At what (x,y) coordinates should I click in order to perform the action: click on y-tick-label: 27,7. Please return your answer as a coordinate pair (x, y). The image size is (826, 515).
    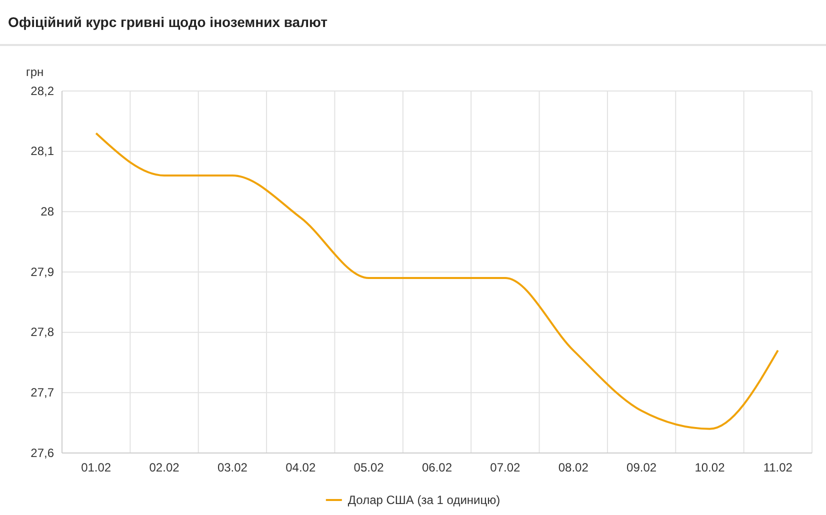
    Looking at the image, I should click on (42, 393).